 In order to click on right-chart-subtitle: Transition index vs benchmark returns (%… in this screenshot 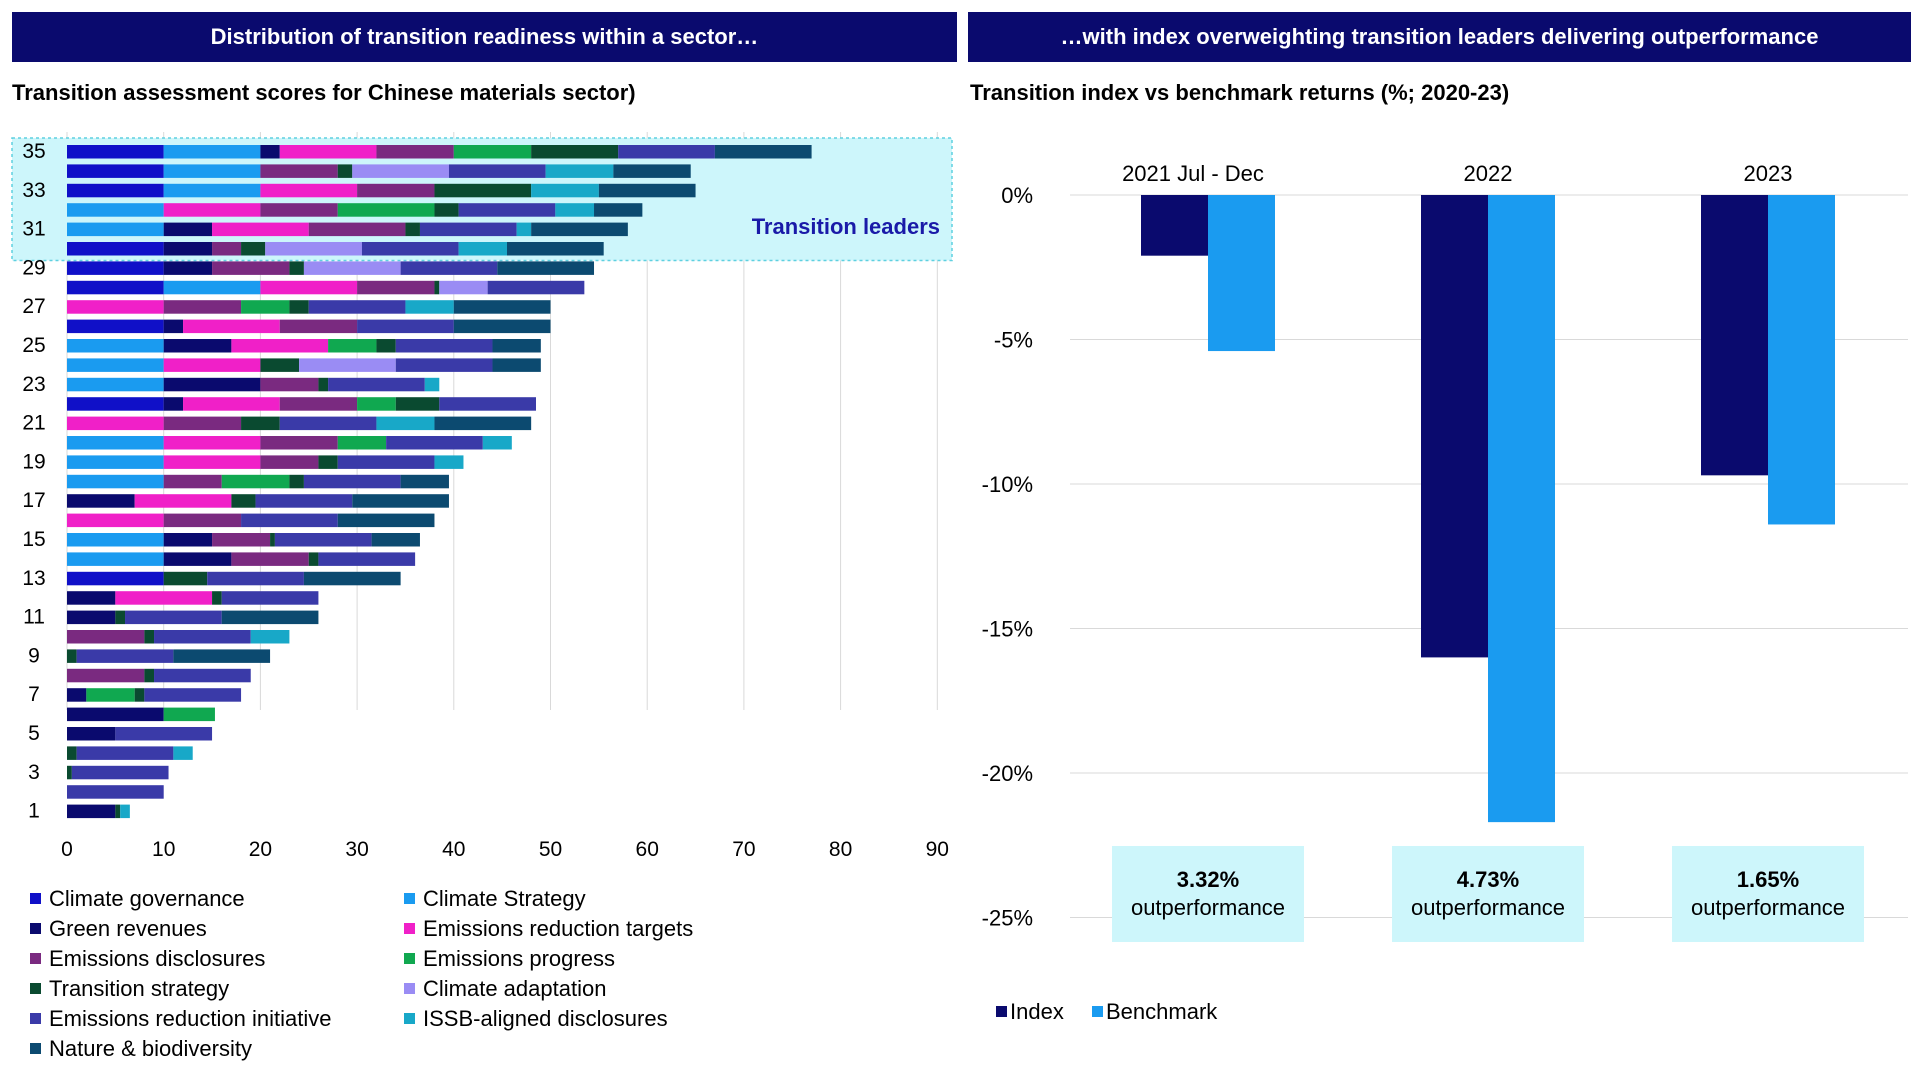, I will do `click(1240, 92)`.